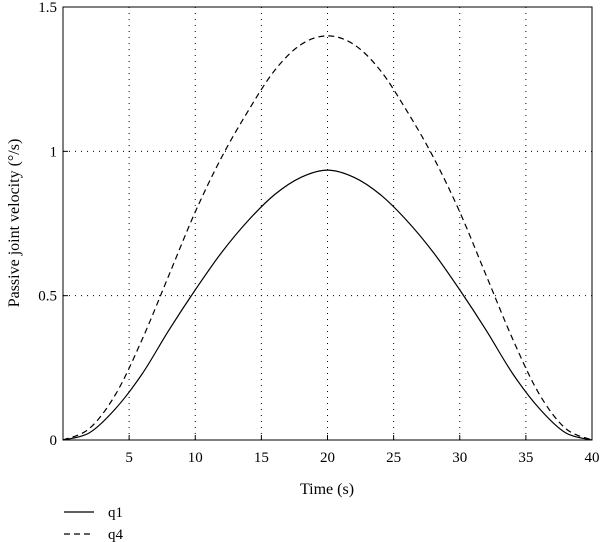  What do you see at coordinates (195, 458) in the screenshot?
I see `x-tick-label: 10` at bounding box center [195, 458].